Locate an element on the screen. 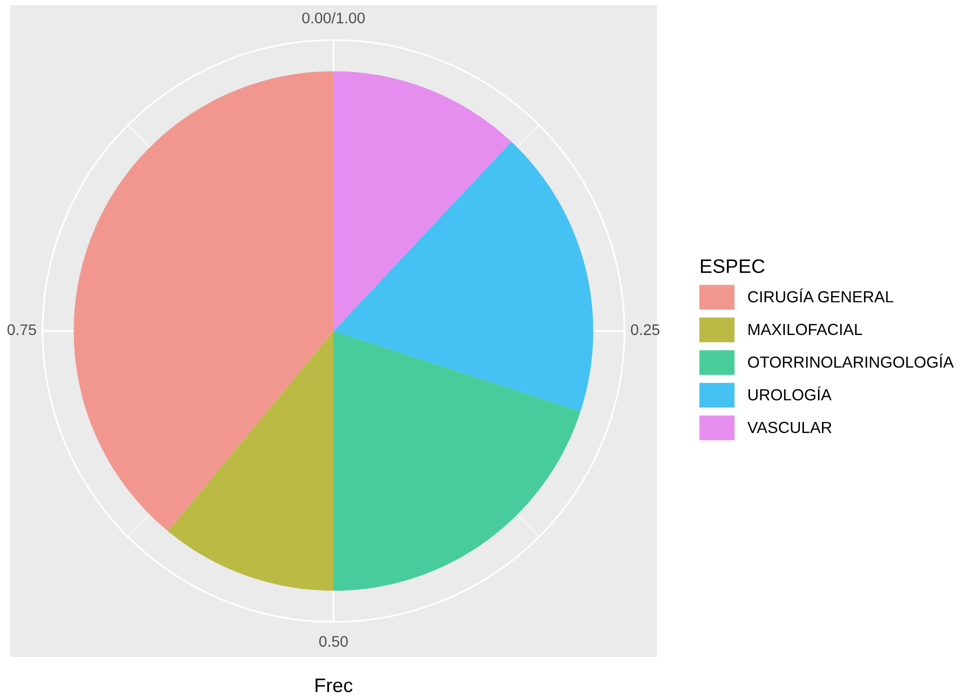  legend-label: UROLOGÍA is located at coordinates (790, 393).